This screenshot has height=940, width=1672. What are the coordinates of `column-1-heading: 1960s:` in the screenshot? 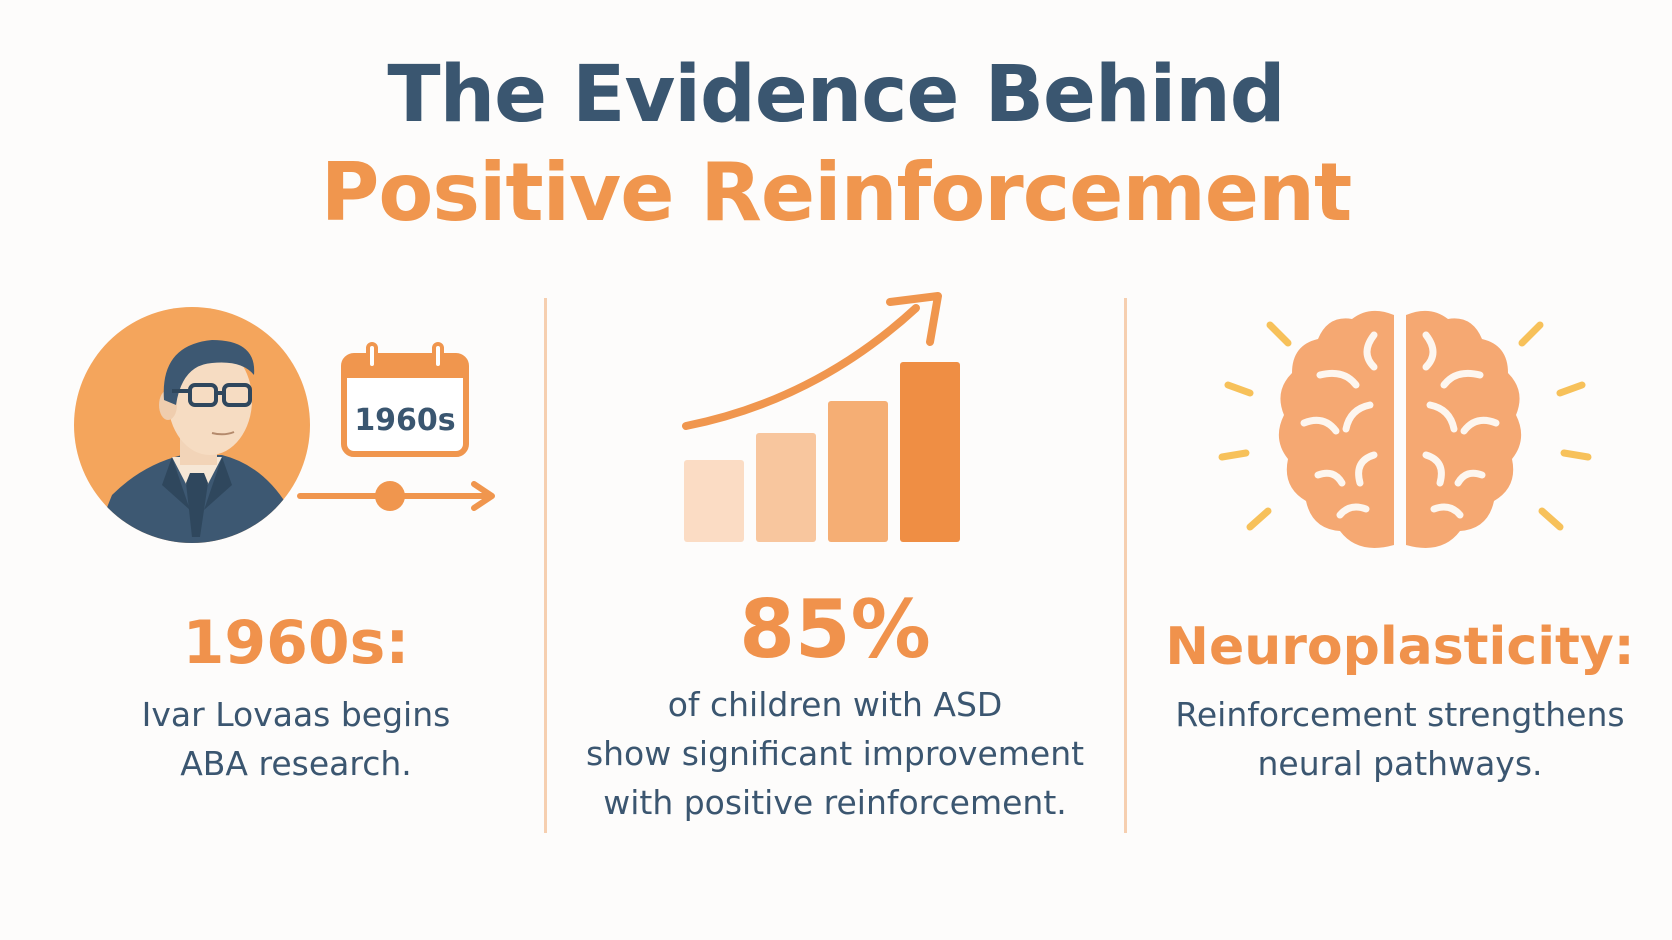 It's located at (296, 643).